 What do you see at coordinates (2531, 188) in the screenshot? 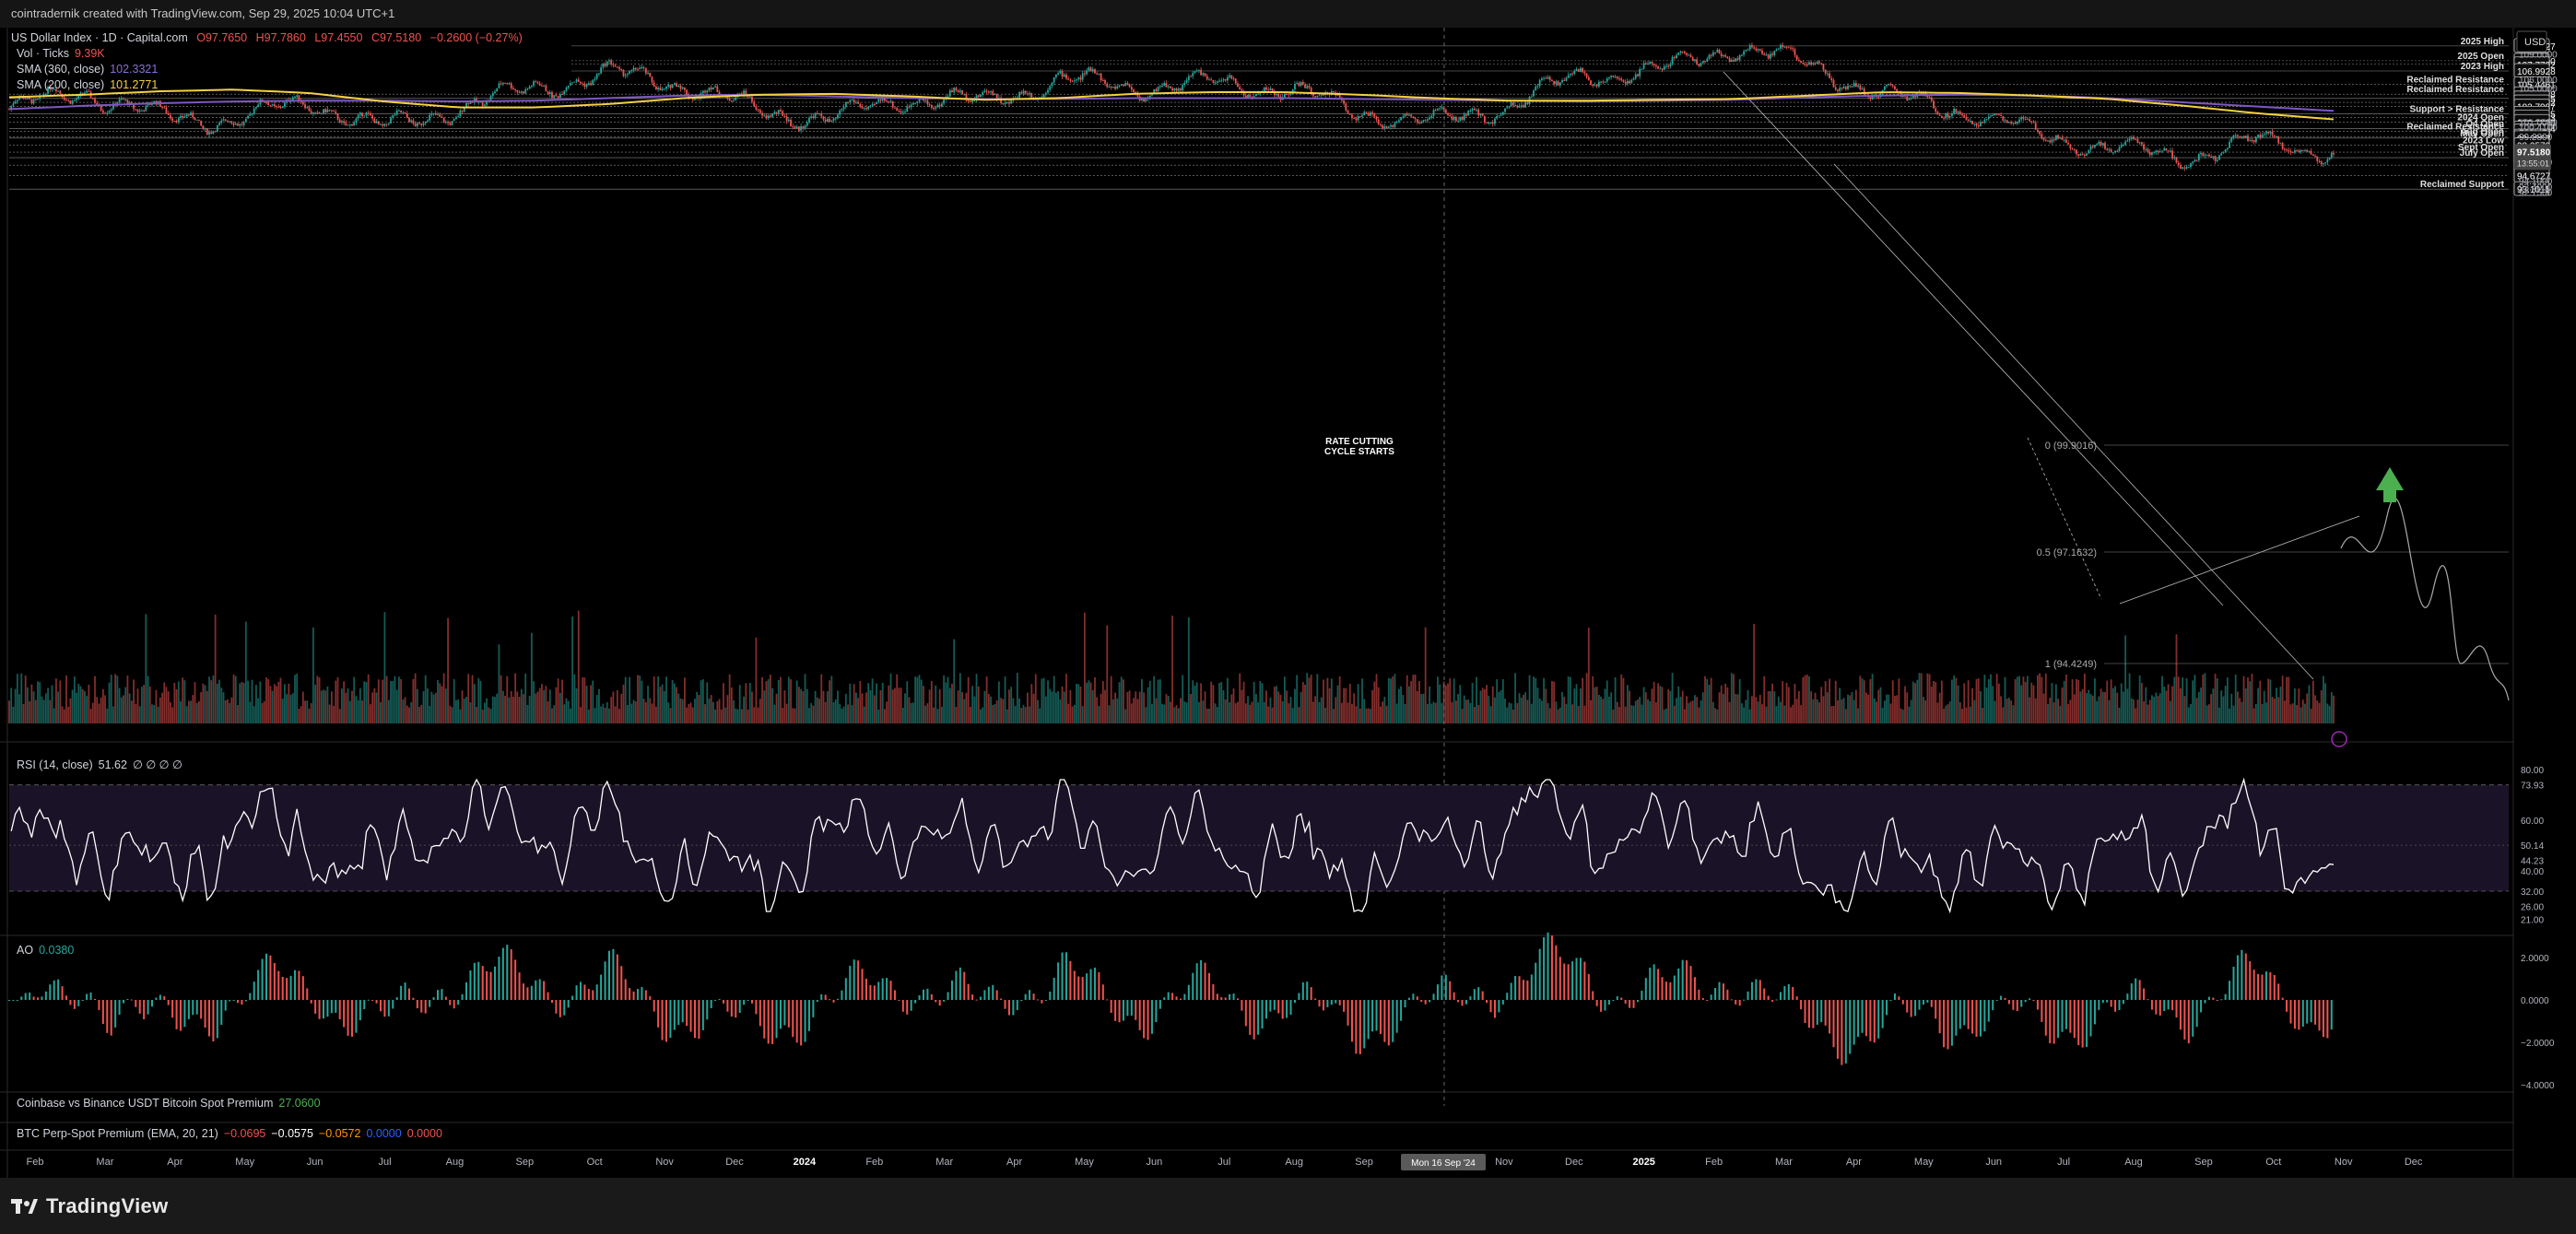
I see `price-axis-tag: 93.1011` at bounding box center [2531, 188].